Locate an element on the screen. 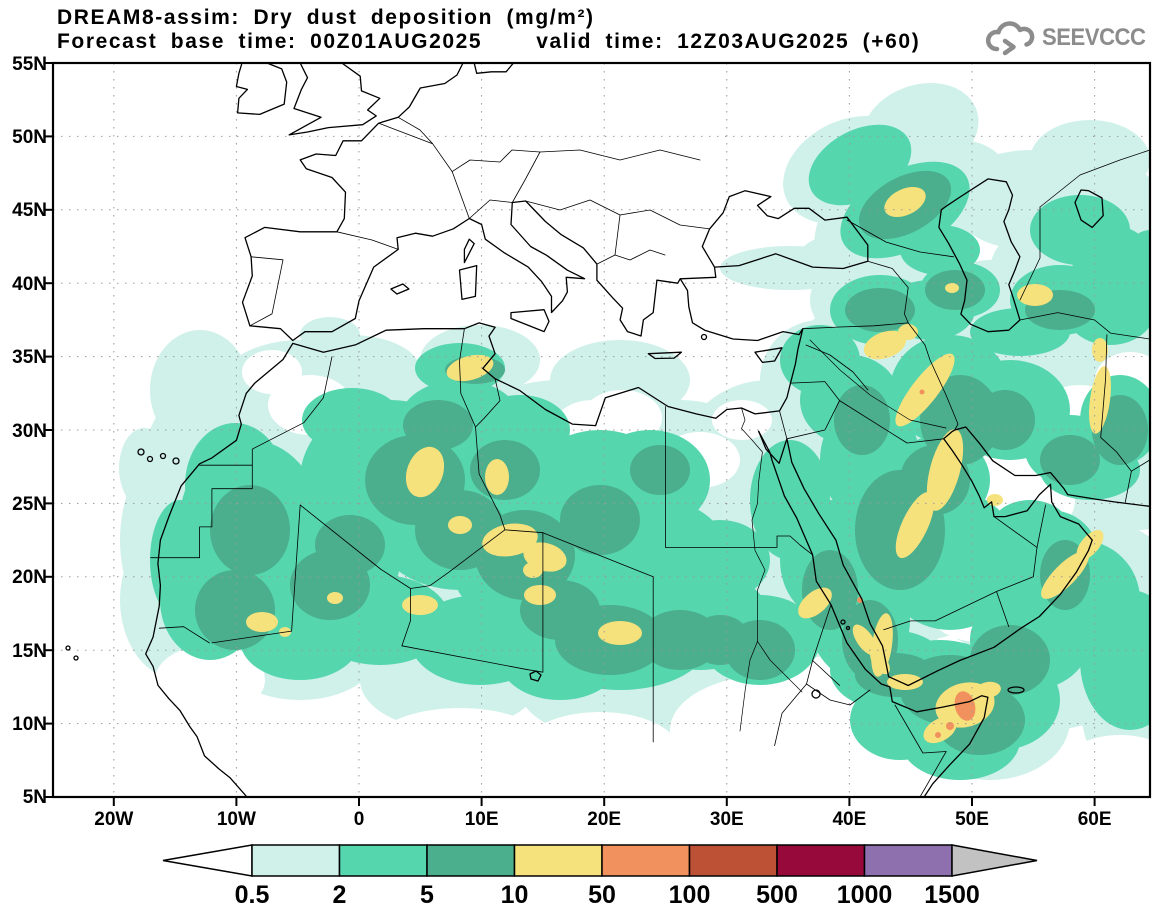 This screenshot has height=907, width=1165. lon-axis-labels: 20W 10W 0 10E 20E 30E 40E 50E 60E is located at coordinates (602, 819).